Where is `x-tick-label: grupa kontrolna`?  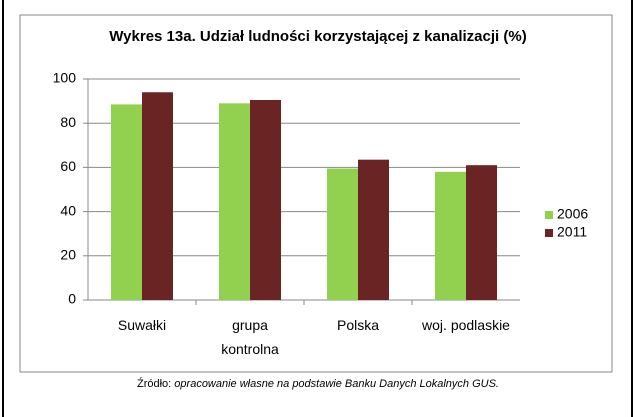 x-tick-label: grupa kontrolna is located at coordinates (250, 337).